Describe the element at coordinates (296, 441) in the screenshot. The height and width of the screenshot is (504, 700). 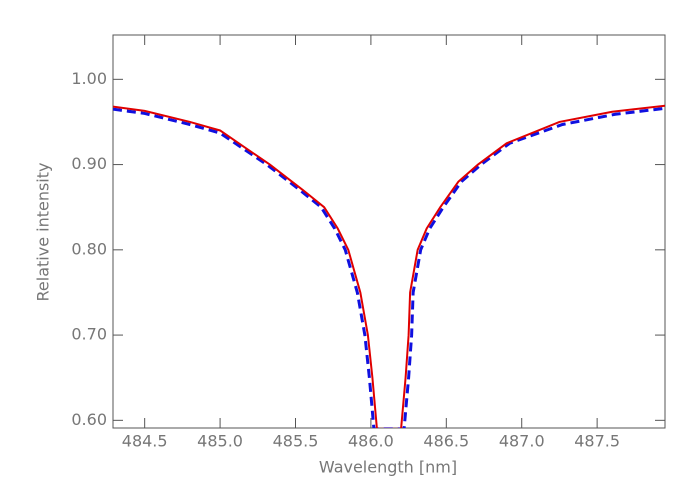
I see `x-tick-label: 485.5` at that location.